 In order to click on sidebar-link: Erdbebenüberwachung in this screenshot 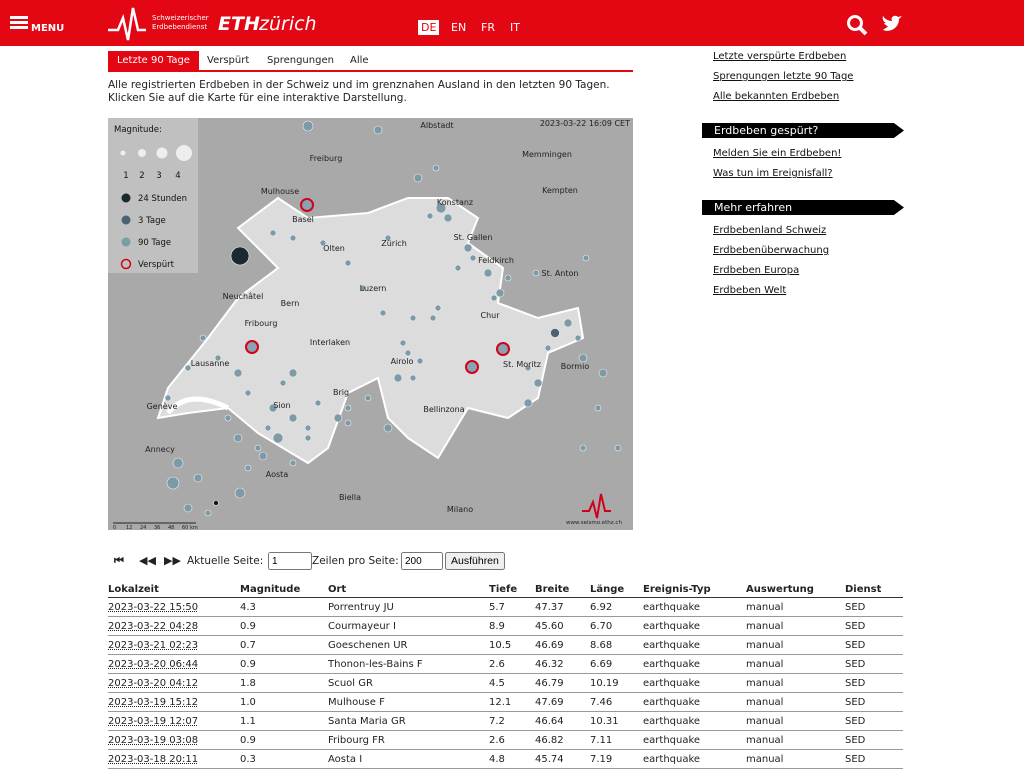, I will do `click(771, 250)`.